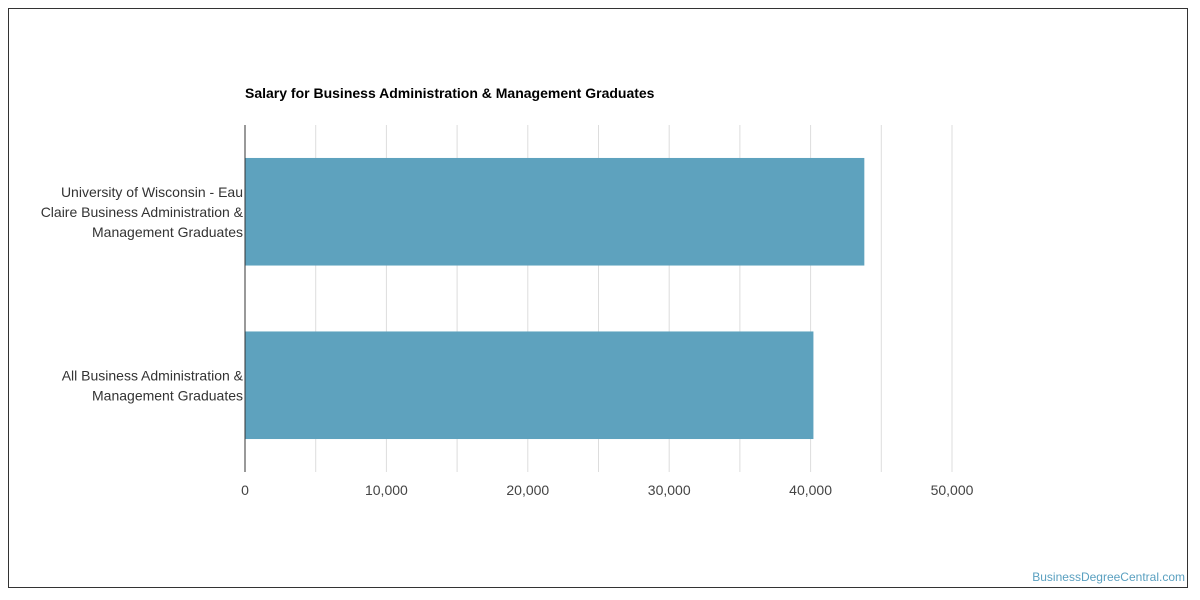 The image size is (1200, 600). What do you see at coordinates (1108, 577) in the screenshot?
I see `watermark: BusinessDegreeCentral.com` at bounding box center [1108, 577].